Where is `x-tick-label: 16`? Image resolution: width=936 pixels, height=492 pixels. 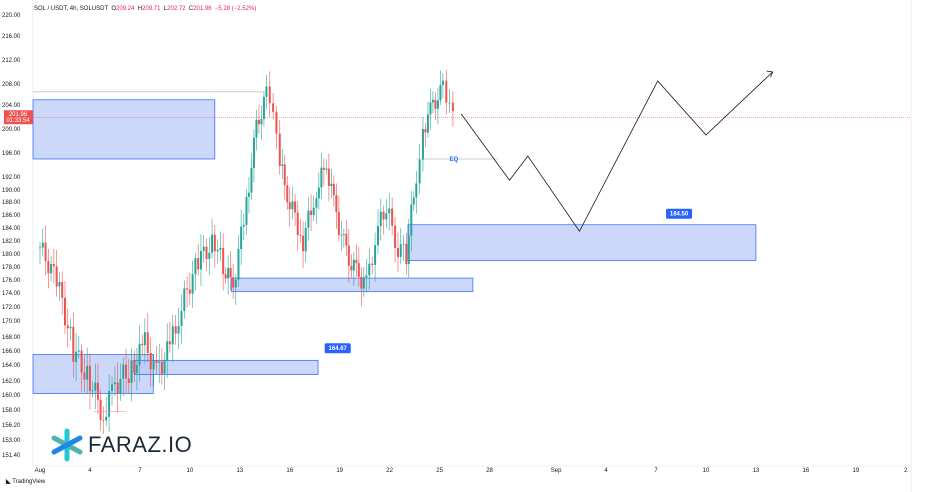 x-tick-label: 16 is located at coordinates (806, 471).